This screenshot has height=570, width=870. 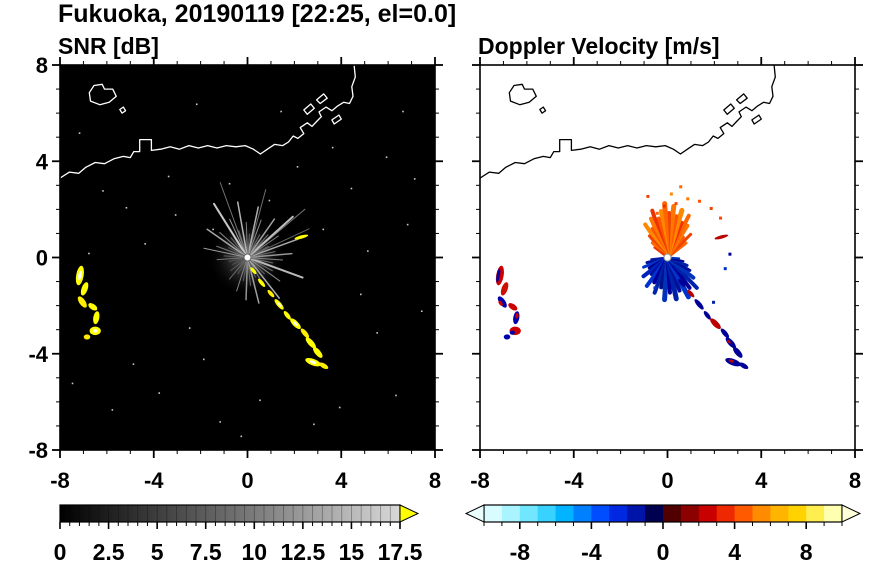 I want to click on colorbar-label: 4, so click(x=734, y=552).